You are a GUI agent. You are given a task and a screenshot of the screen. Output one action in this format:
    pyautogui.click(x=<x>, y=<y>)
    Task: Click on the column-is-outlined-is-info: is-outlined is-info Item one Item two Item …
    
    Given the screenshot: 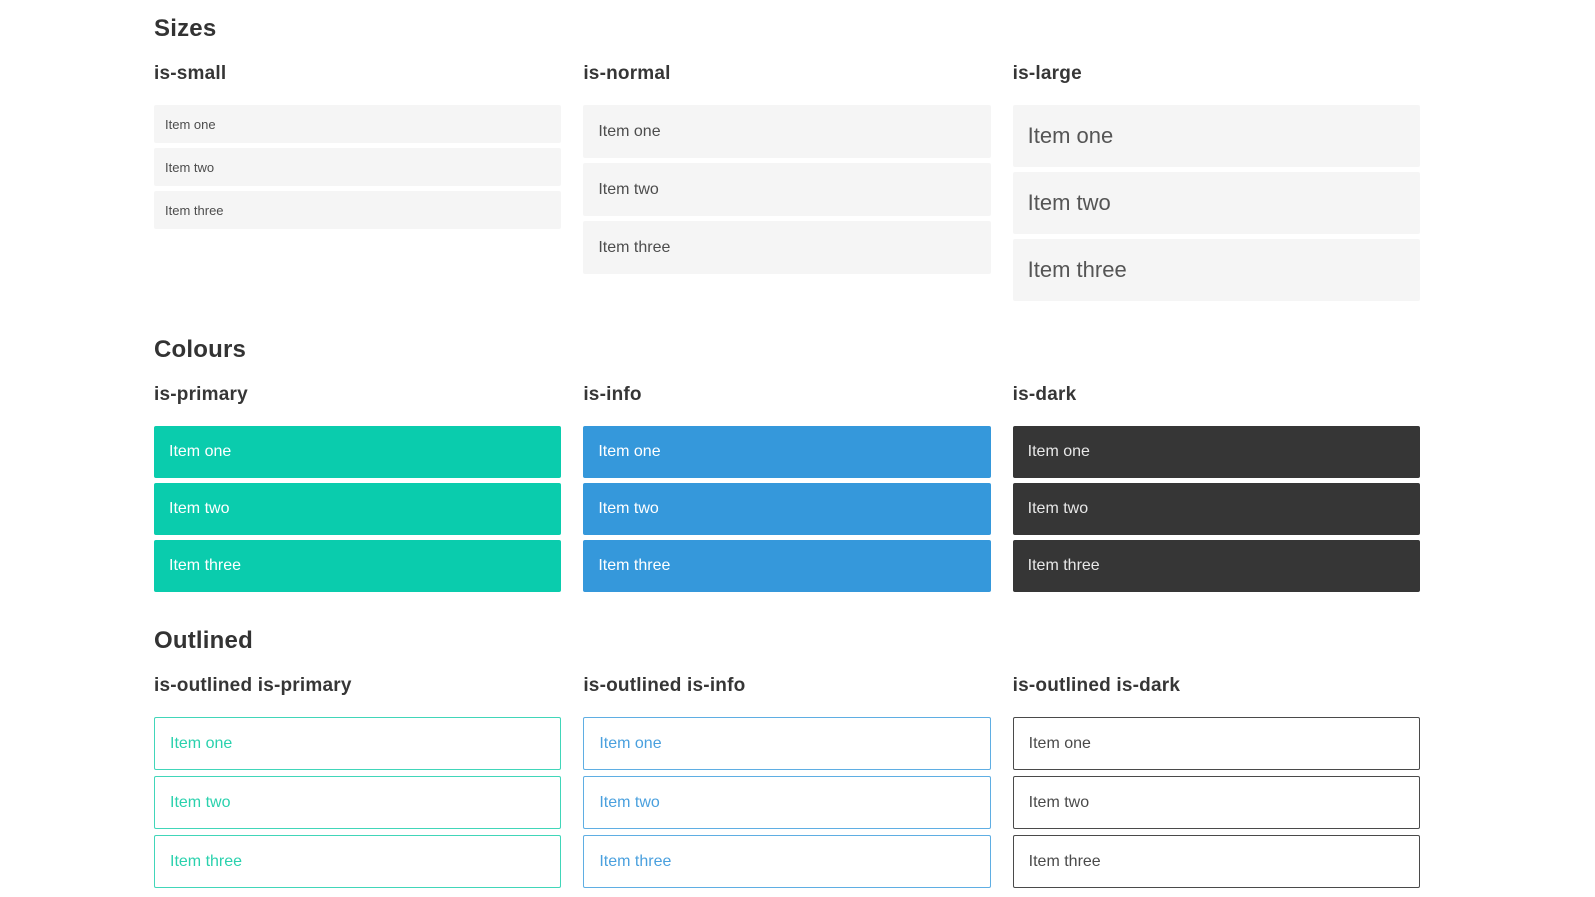 What is the action you would take?
    pyautogui.click(x=787, y=784)
    